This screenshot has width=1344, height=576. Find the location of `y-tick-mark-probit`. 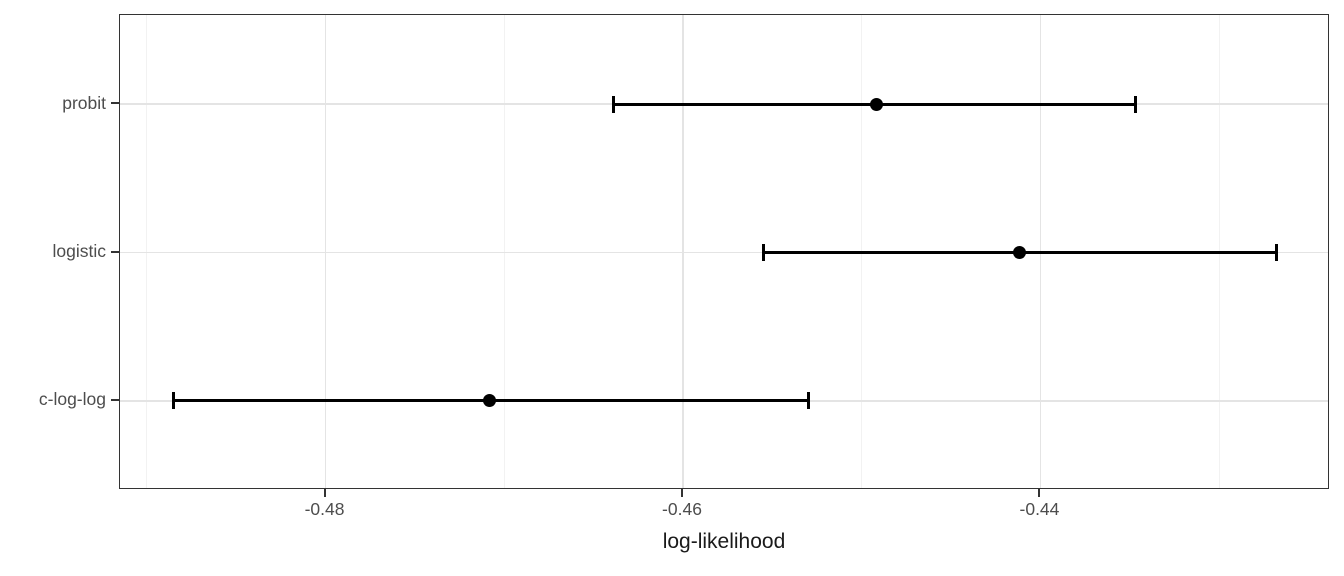

y-tick-mark-probit is located at coordinates (115, 103).